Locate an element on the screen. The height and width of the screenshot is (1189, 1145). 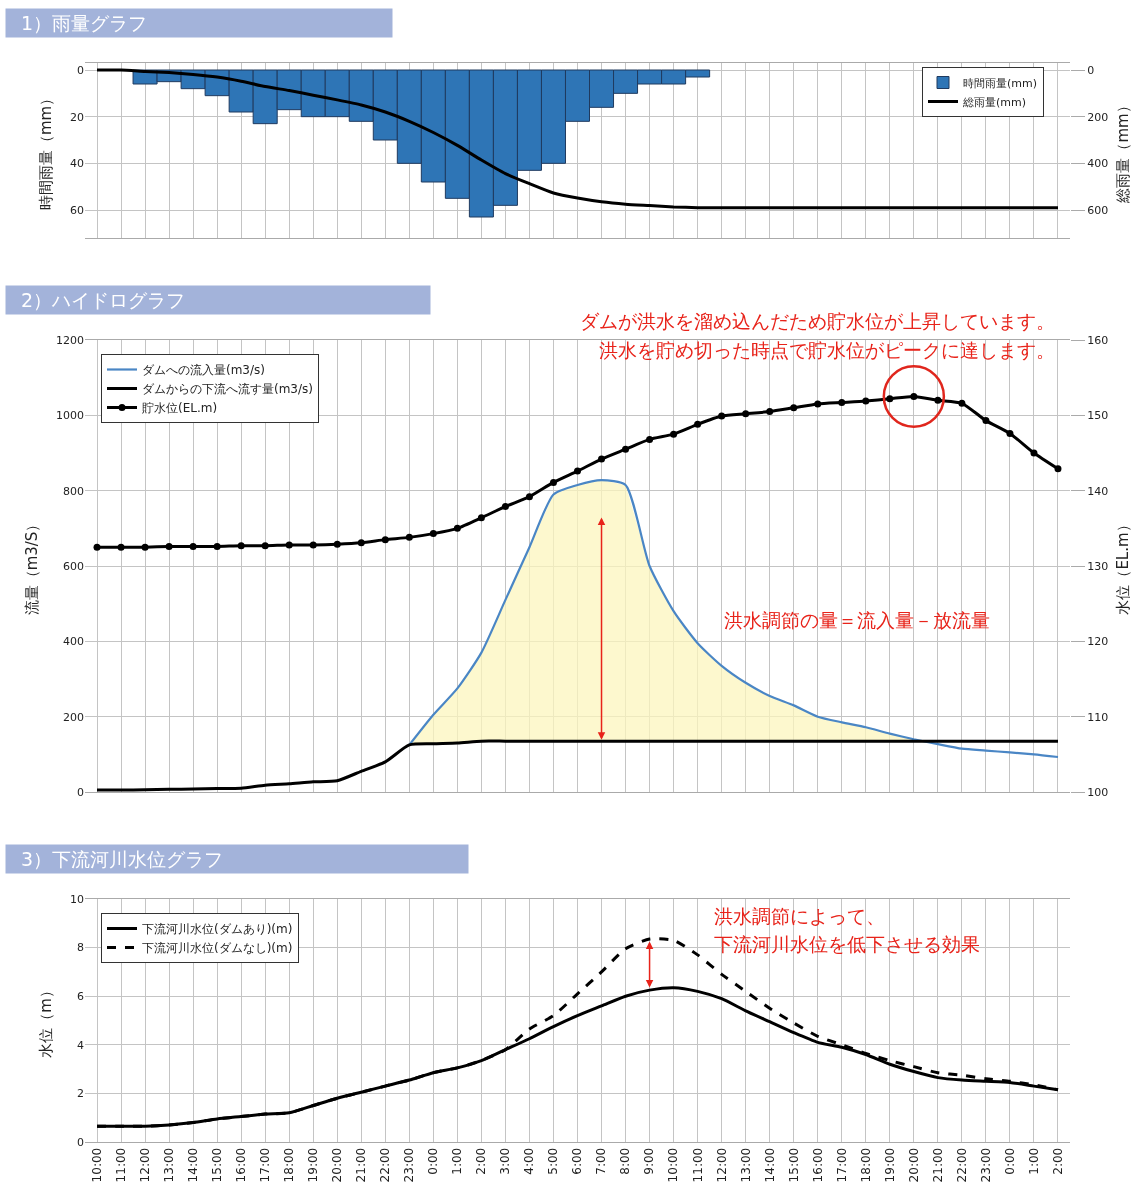
y-tick-label: 600 is located at coordinates (73, 566).